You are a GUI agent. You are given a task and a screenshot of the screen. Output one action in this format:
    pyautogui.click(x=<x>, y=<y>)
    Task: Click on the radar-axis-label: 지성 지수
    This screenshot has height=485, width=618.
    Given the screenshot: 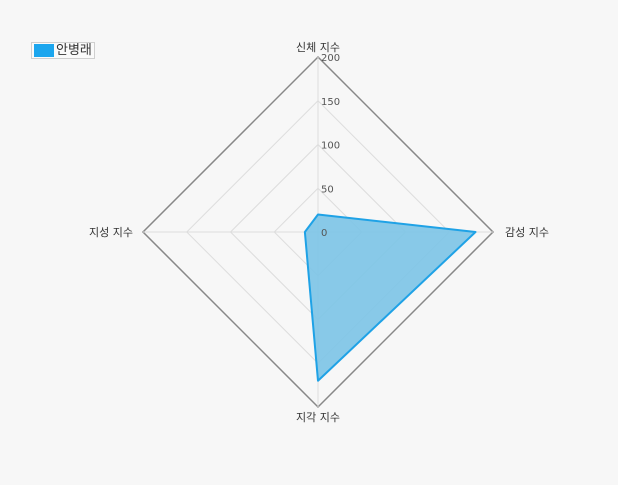 What is the action you would take?
    pyautogui.click(x=111, y=232)
    